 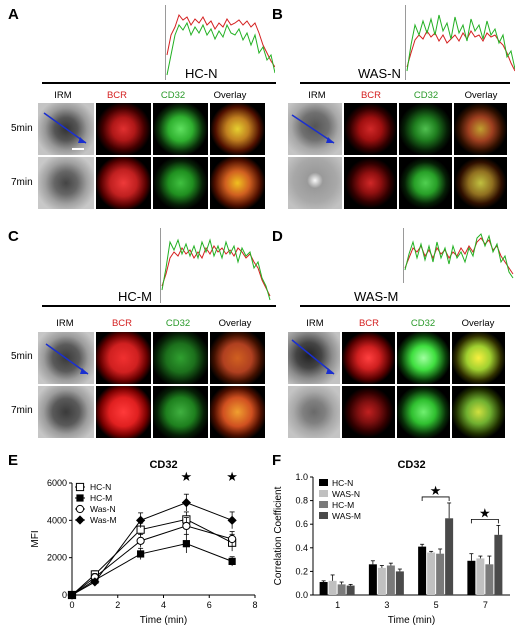 What do you see at coordinates (458, 255) in the screenshot?
I see `profile-plot-d` at bounding box center [458, 255].